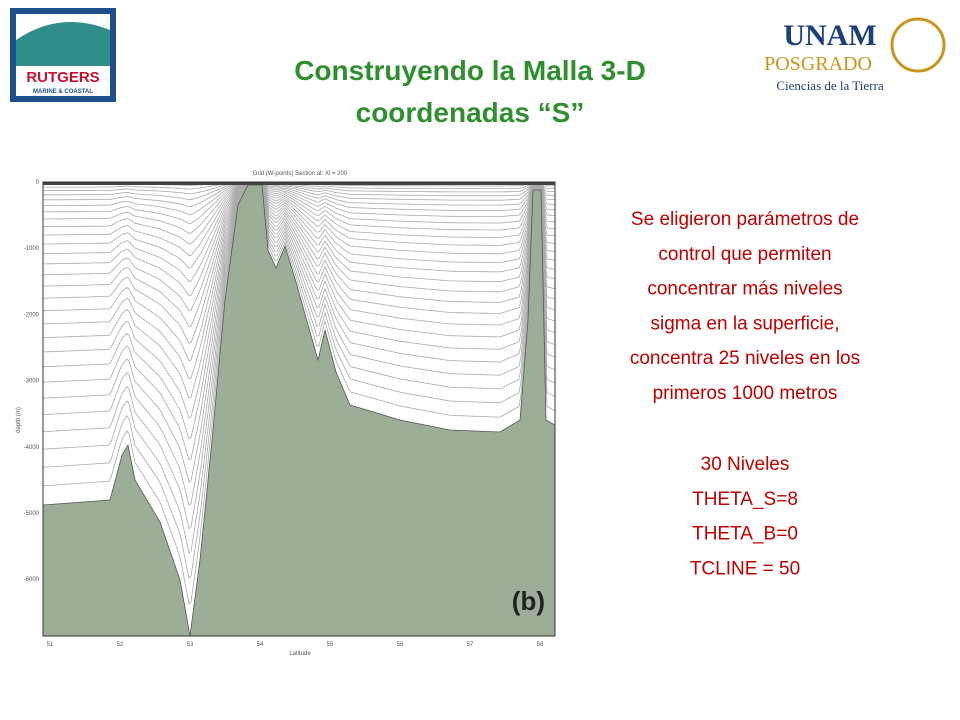  I want to click on logo-text: POSGRADO, so click(818, 64).